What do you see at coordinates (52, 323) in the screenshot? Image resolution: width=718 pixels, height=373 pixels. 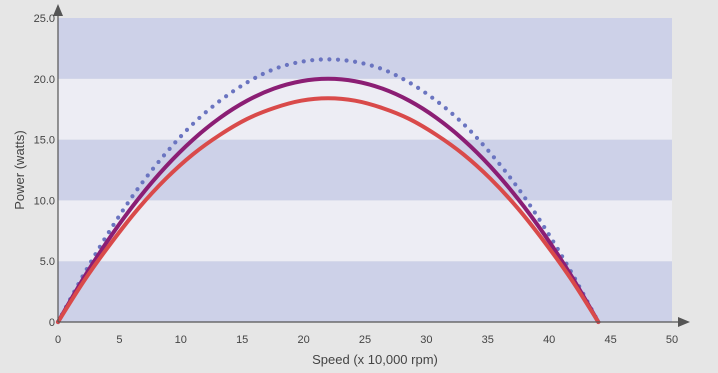 I see `y-tick-label-0: 0` at bounding box center [52, 323].